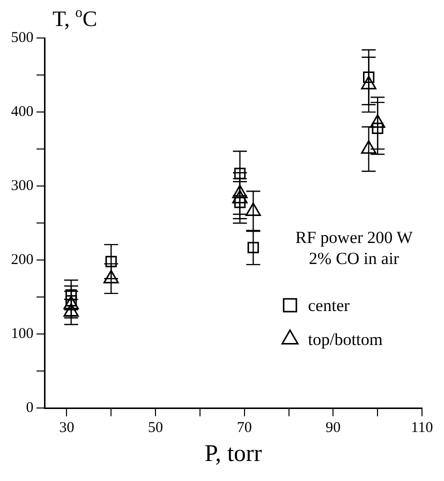  What do you see at coordinates (354, 258) in the screenshot?
I see `annotation: 2% CO in air` at bounding box center [354, 258].